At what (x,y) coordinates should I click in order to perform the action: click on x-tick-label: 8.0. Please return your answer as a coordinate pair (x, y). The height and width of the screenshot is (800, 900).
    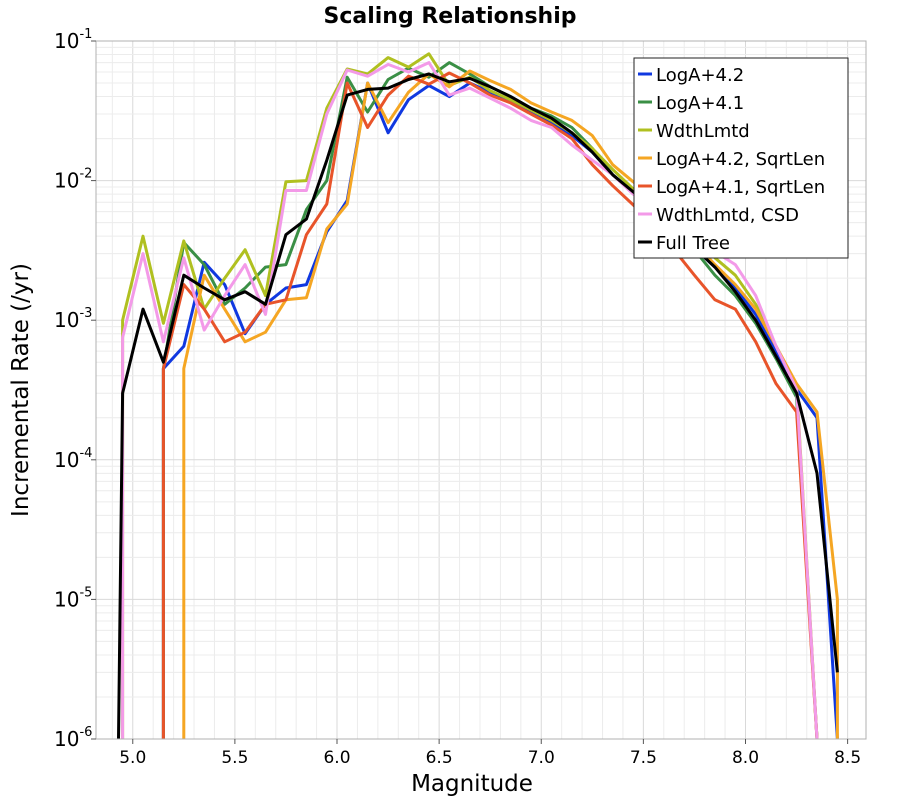
    Looking at the image, I should click on (745, 758).